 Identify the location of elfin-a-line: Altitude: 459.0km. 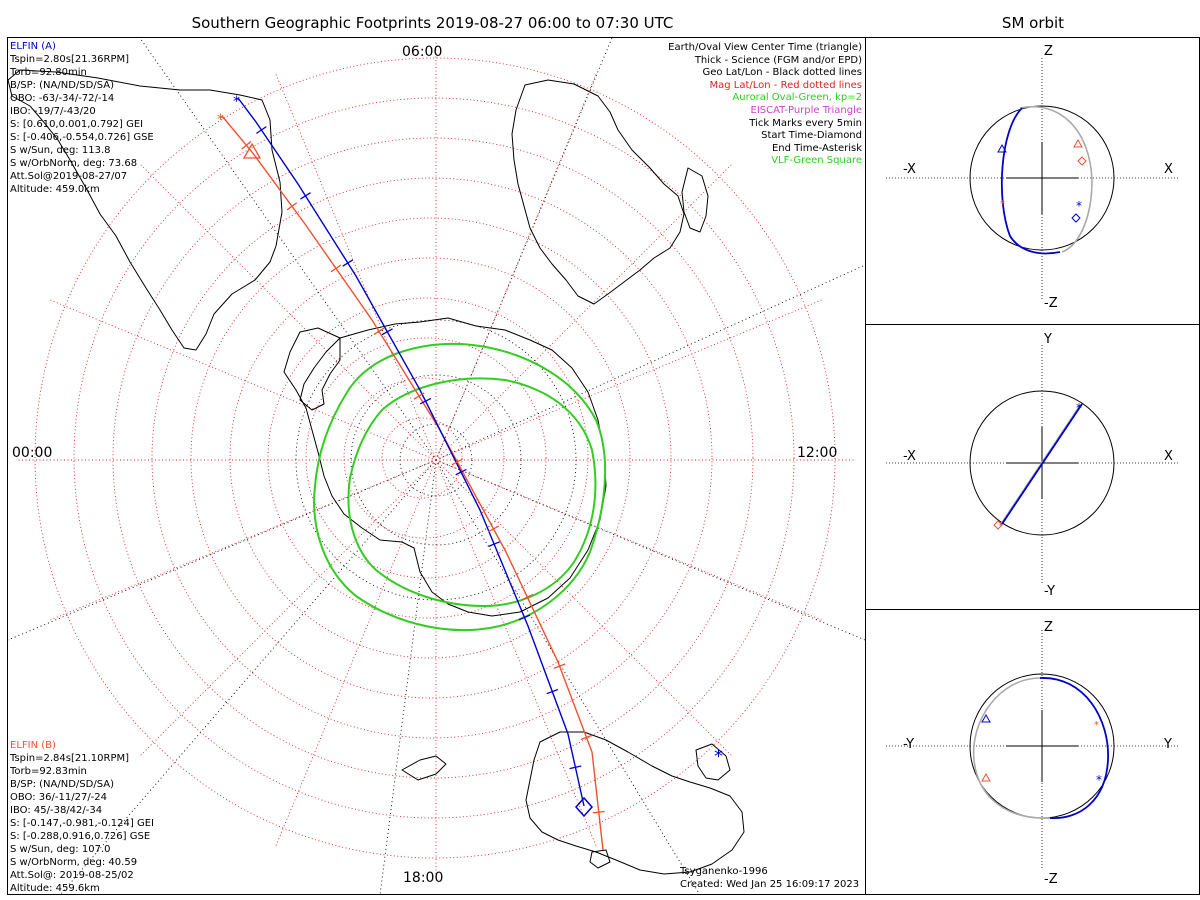
(55, 189).